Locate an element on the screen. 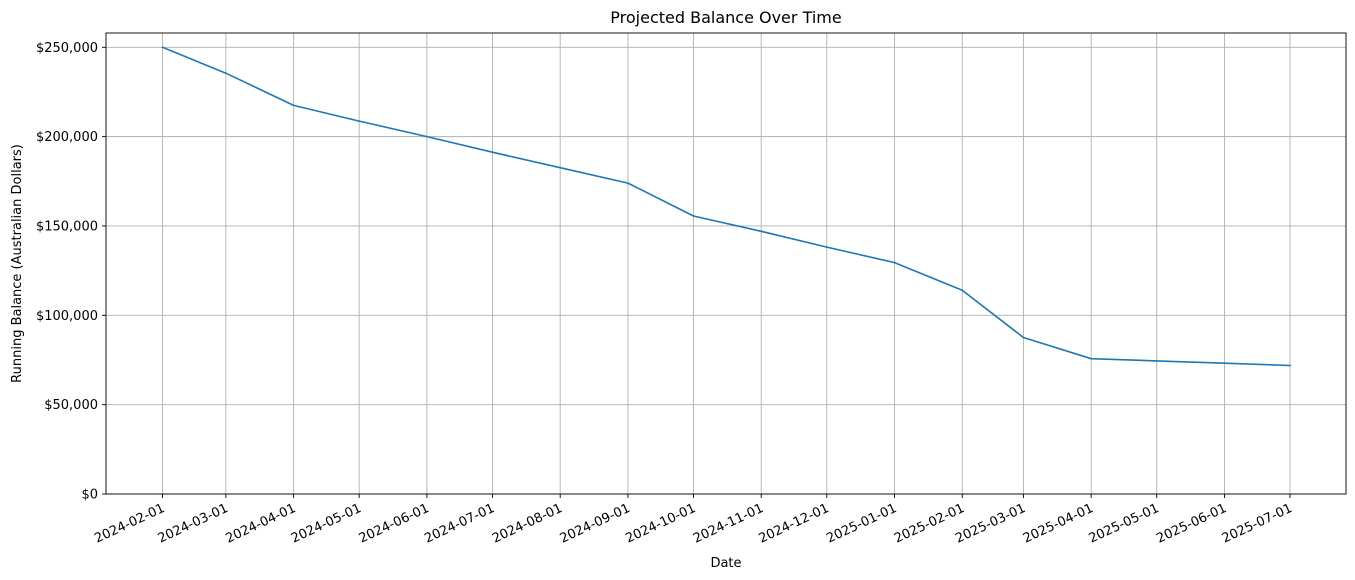  x-tick-label: 2025-03-01 is located at coordinates (990, 524).